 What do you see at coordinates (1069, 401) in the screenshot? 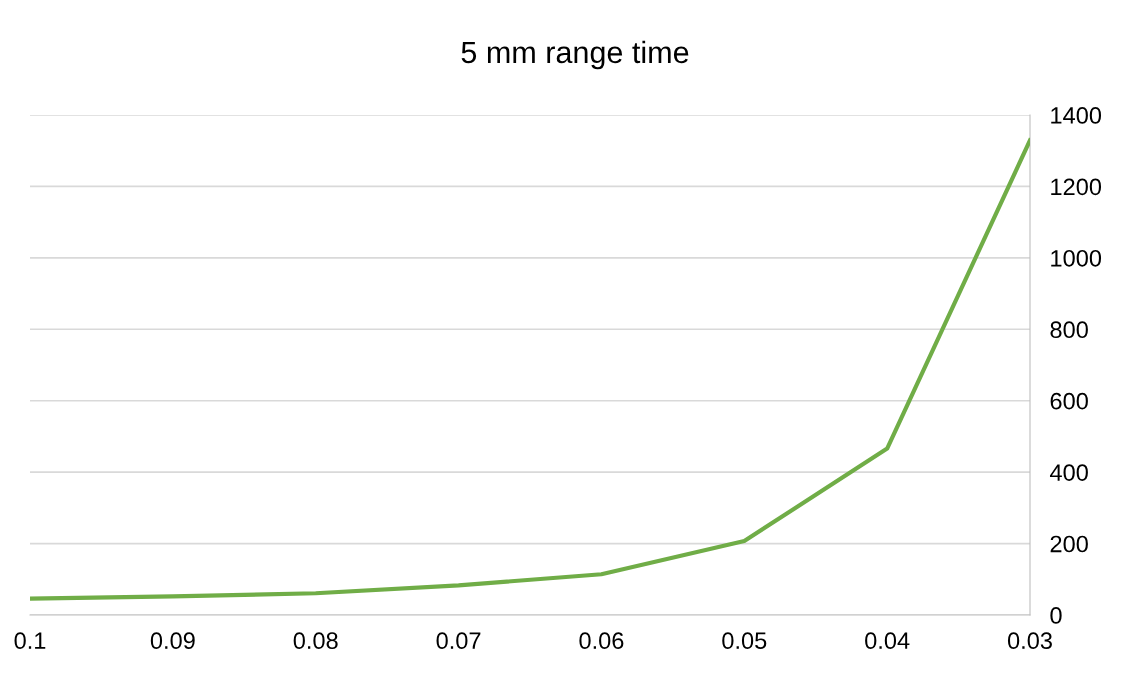
I see `y-tick-label: 600` at bounding box center [1069, 401].